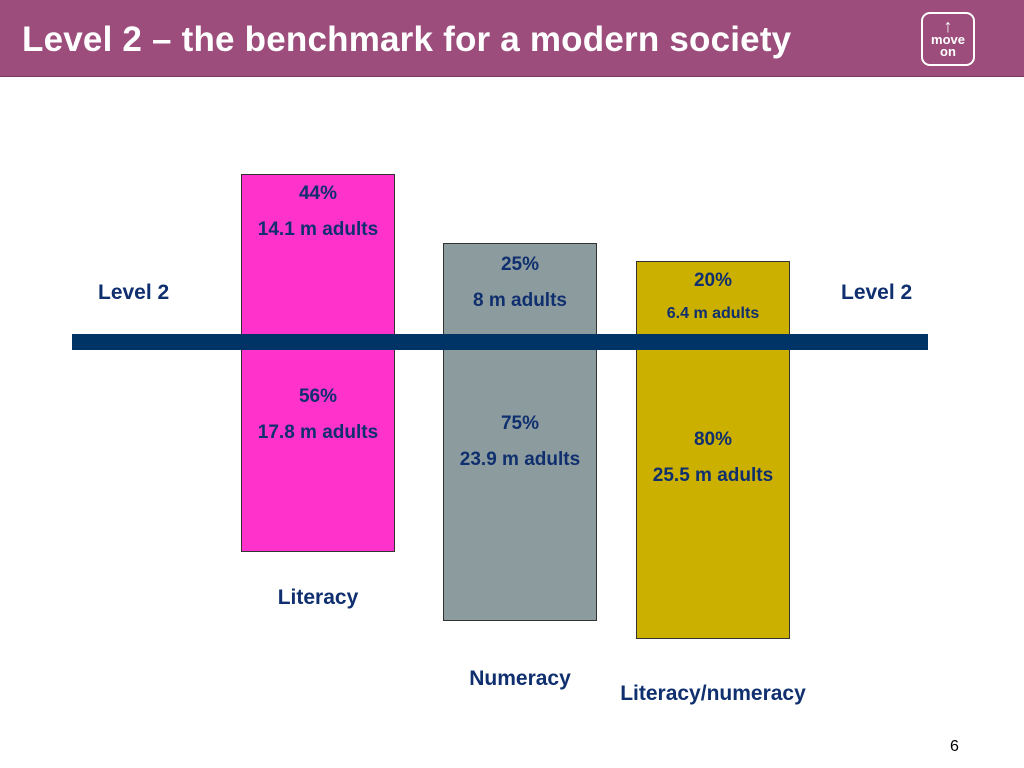  What do you see at coordinates (713, 280) in the screenshot?
I see `percent-label: 20%` at bounding box center [713, 280].